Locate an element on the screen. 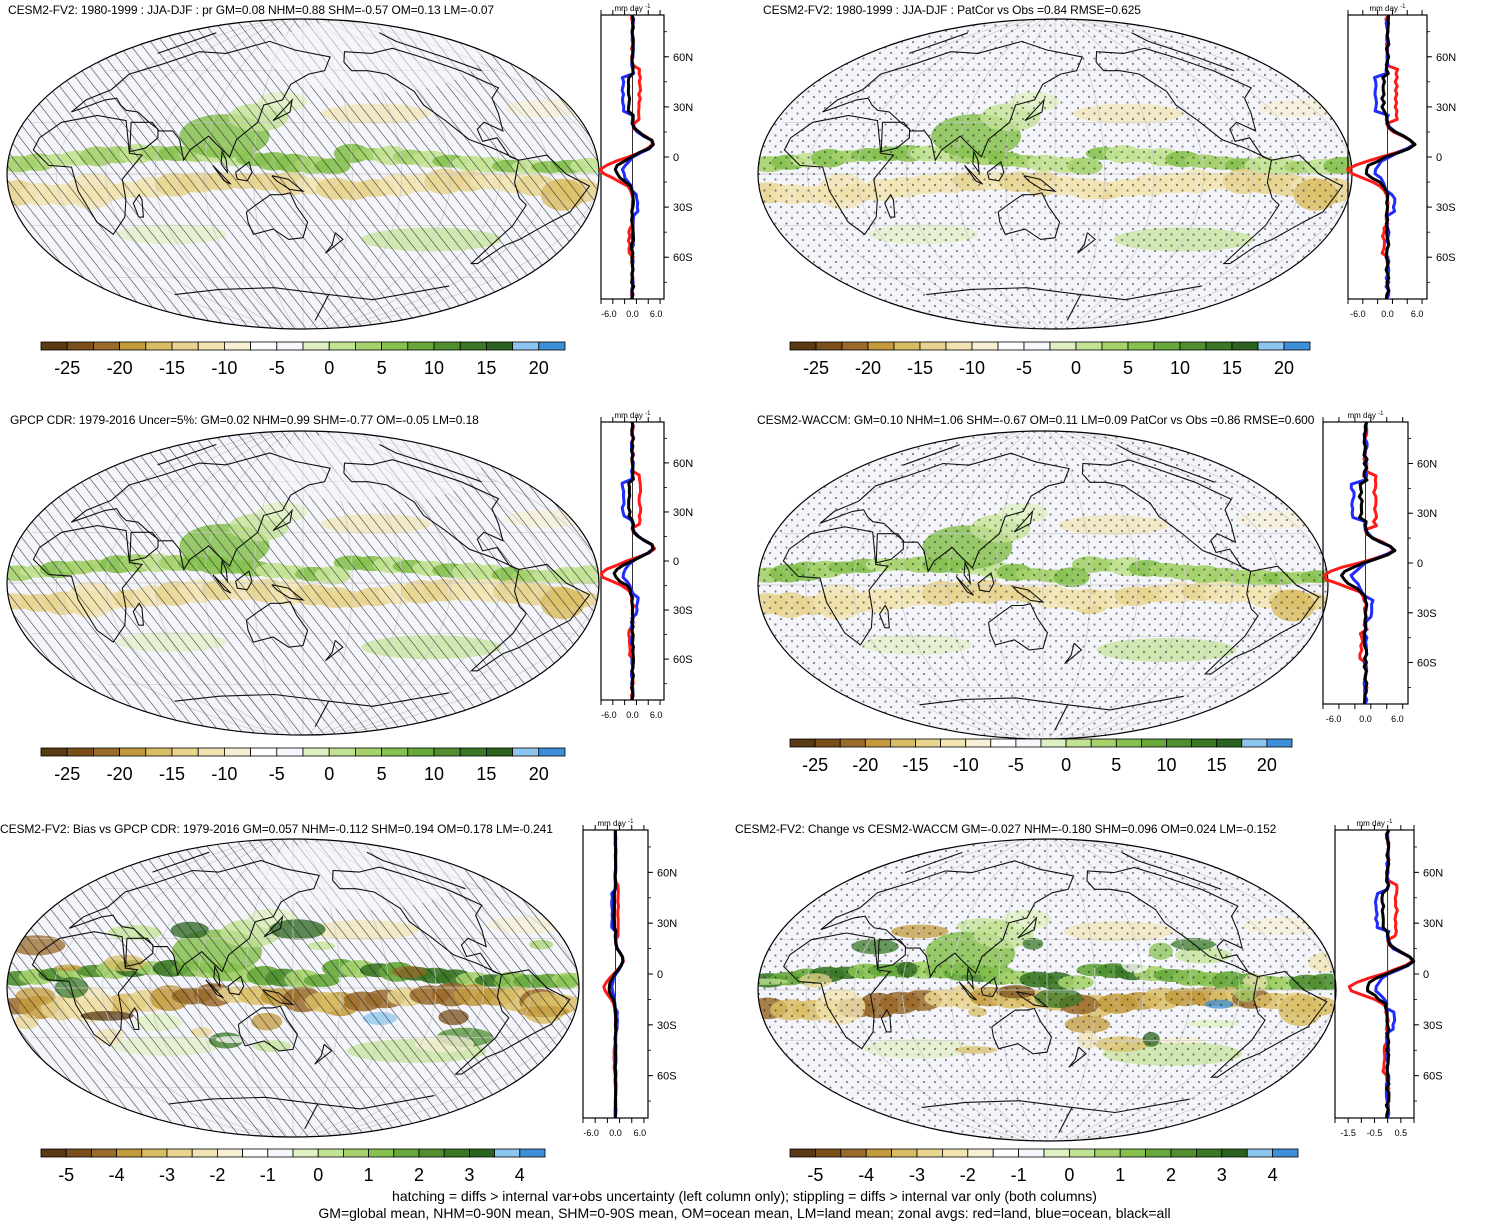 Image resolution: width=1489 pixels, height=1222 pixels. colorbar-6: -5-4-3-2-1012345 is located at coordinates (1058, 1166).